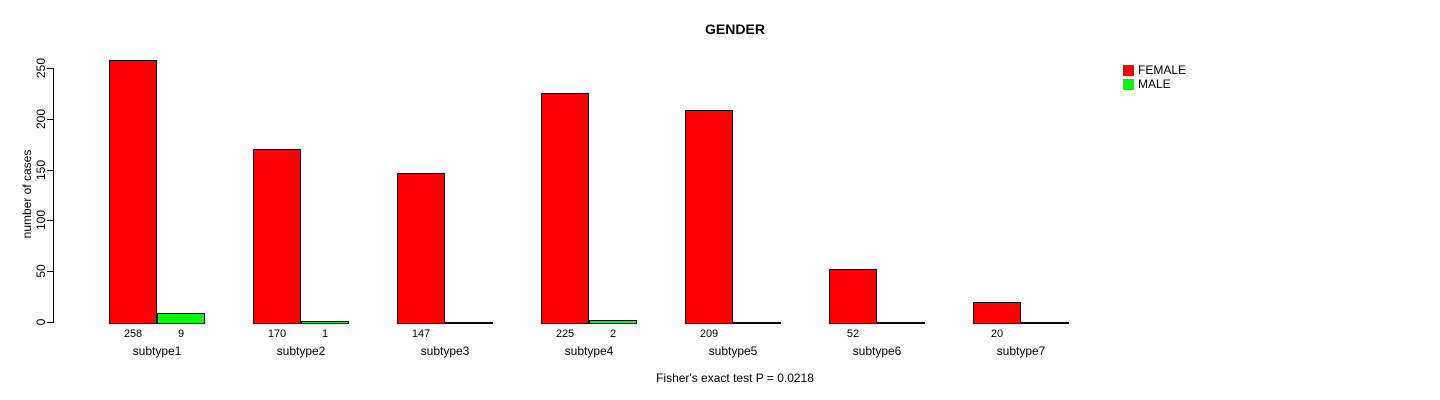 The width and height of the screenshot is (1440, 400). What do you see at coordinates (181, 334) in the screenshot?
I see `value-label-male-subtype1: 9` at bounding box center [181, 334].